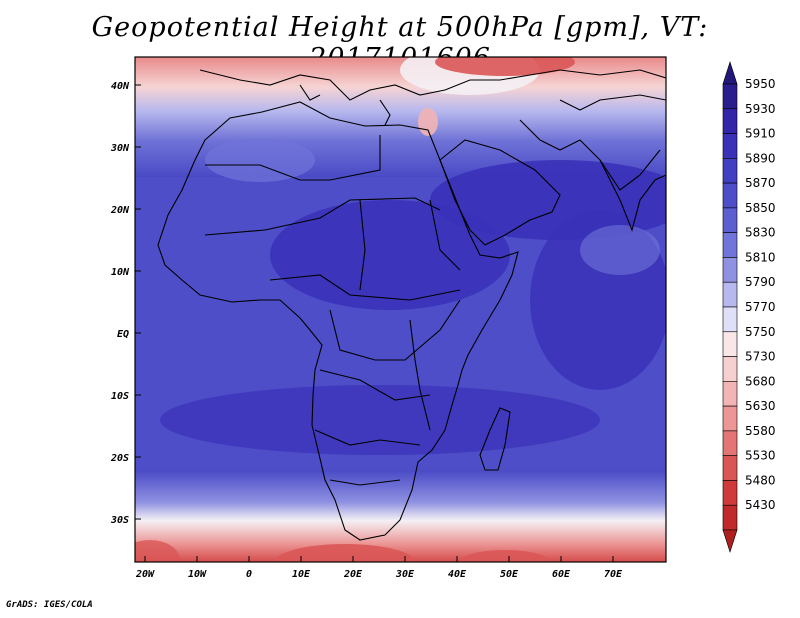 The height and width of the screenshot is (618, 800). Describe the element at coordinates (249, 574) in the screenshot. I see `lon-tick-label: 0` at that location.